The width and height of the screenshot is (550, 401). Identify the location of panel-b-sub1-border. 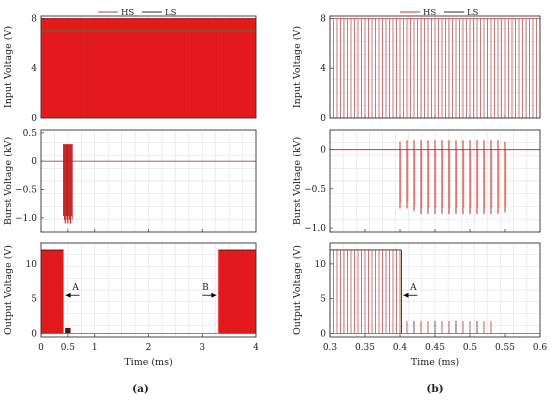
(435, 67).